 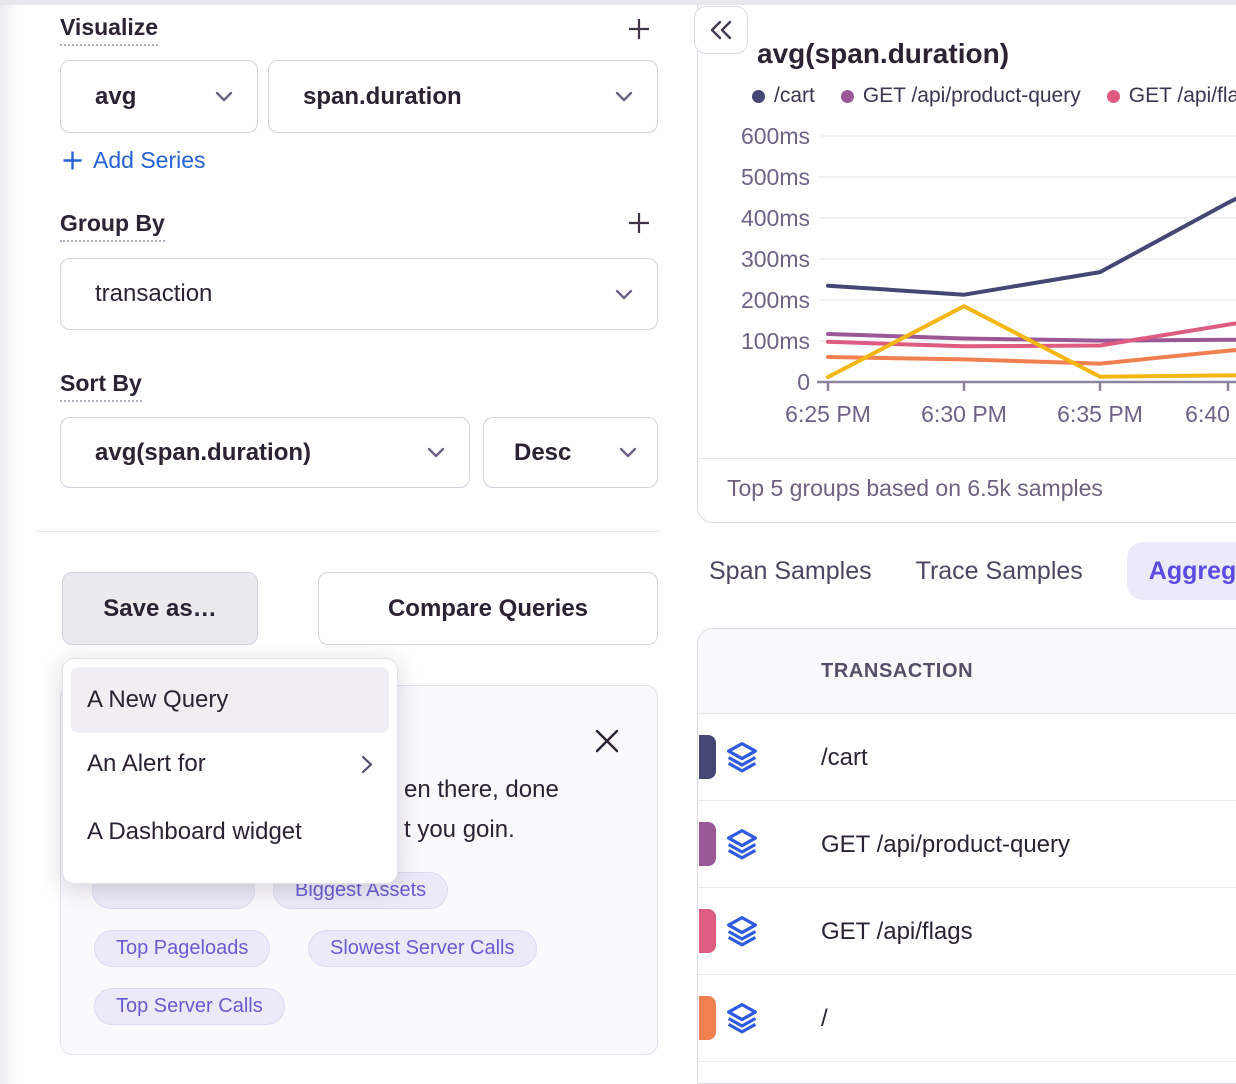 I want to click on section-divider, so click(x=348, y=531).